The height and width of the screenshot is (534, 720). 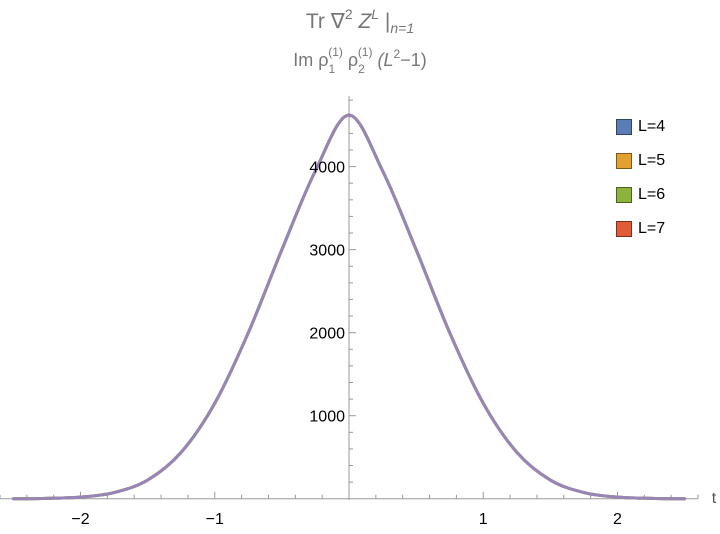 What do you see at coordinates (375, 14) in the screenshot?
I see `title-sup: L` at bounding box center [375, 14].